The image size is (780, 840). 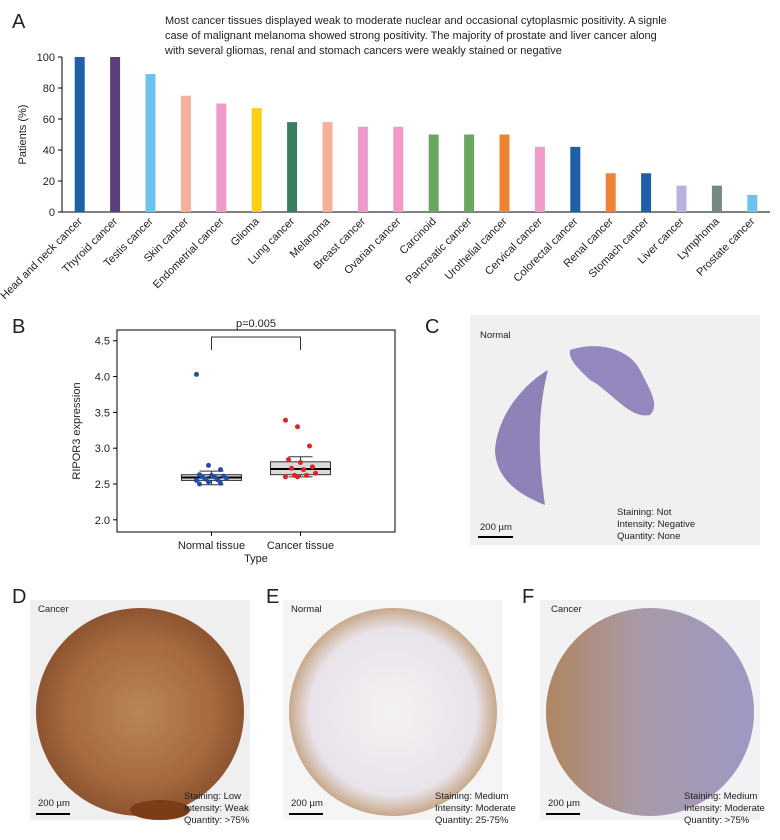 I want to click on y-tick-label: 4.5, so click(x=102, y=342).